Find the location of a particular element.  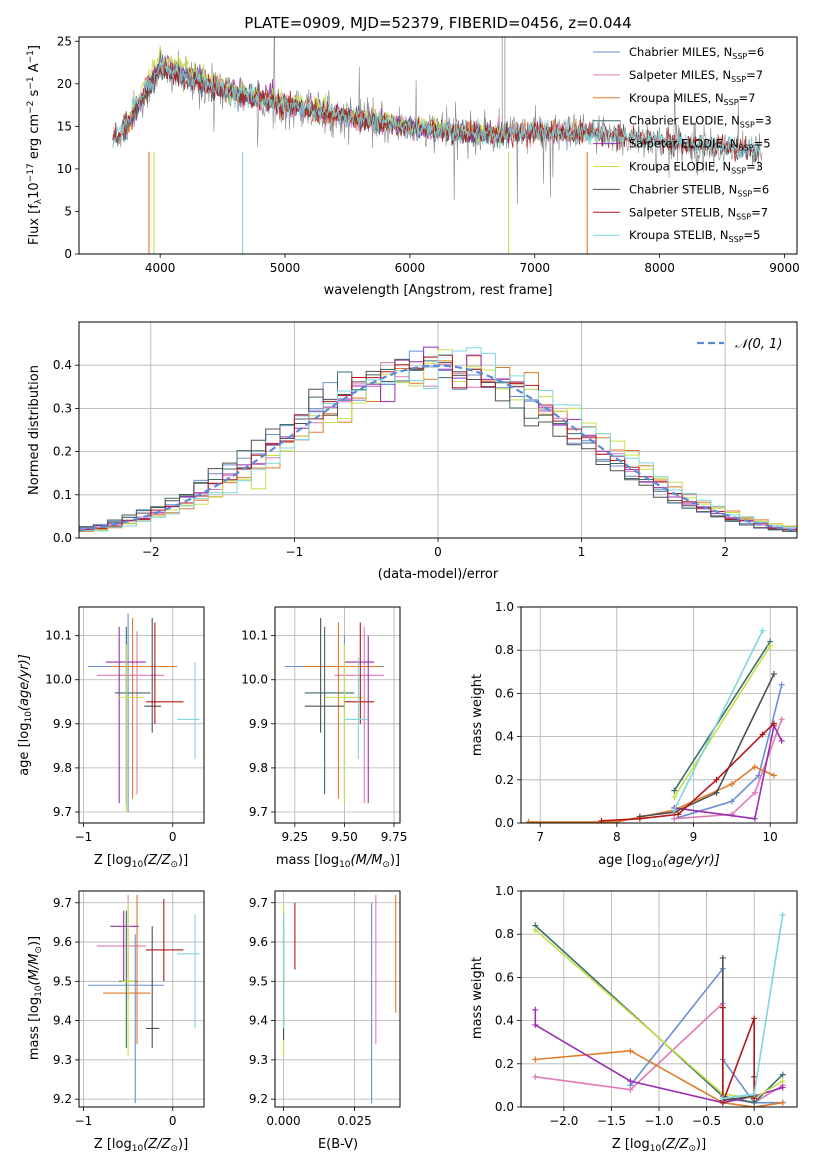

legend-tail: =5 is located at coordinates (762, 144).